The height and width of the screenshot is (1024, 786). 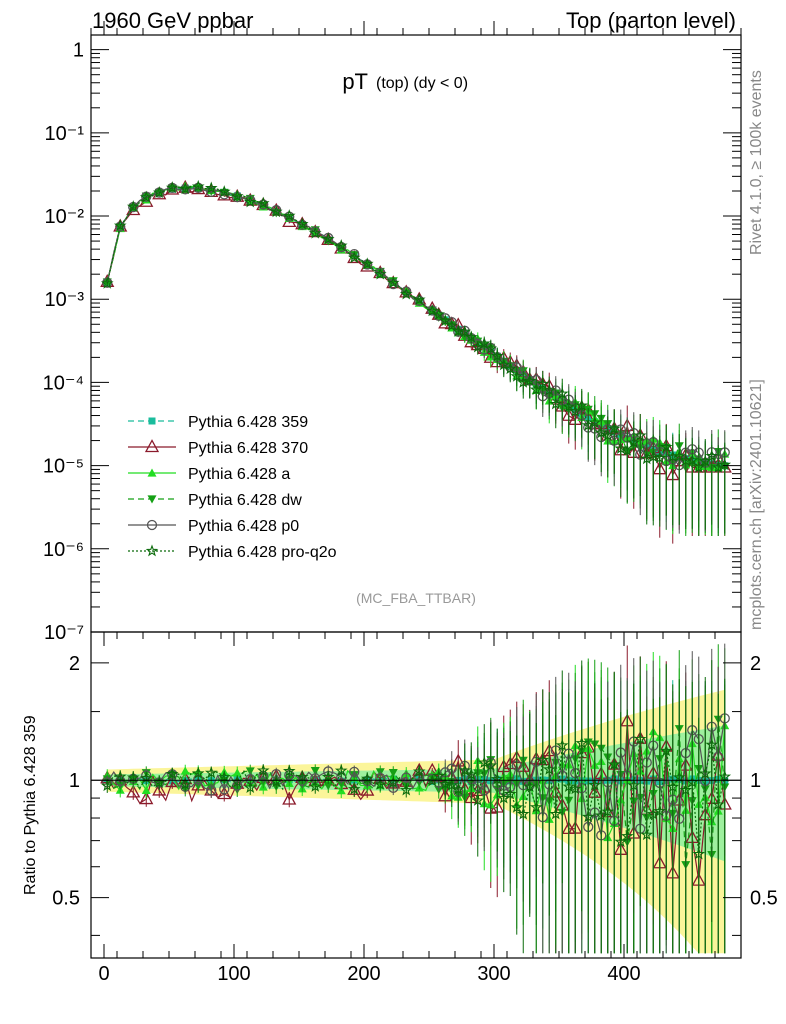 What do you see at coordinates (262, 552) in the screenshot?
I see `legend-label-5: Pythia 6.428 pro-q2o` at bounding box center [262, 552].